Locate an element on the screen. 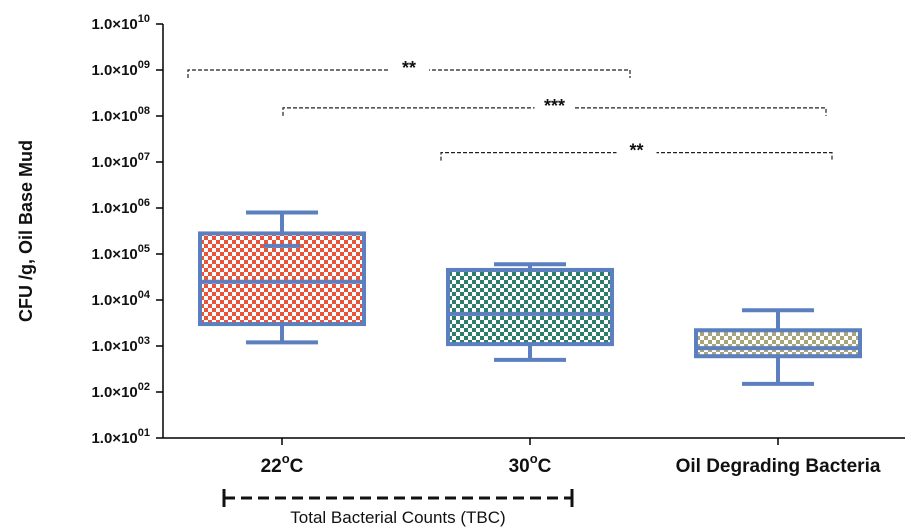  significance-label: *** is located at coordinates (554, 106).